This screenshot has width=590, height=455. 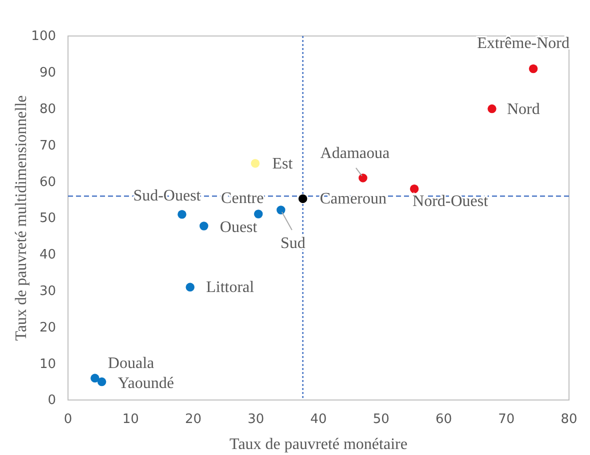 I want to click on y-tick-label: 0, so click(x=52, y=400).